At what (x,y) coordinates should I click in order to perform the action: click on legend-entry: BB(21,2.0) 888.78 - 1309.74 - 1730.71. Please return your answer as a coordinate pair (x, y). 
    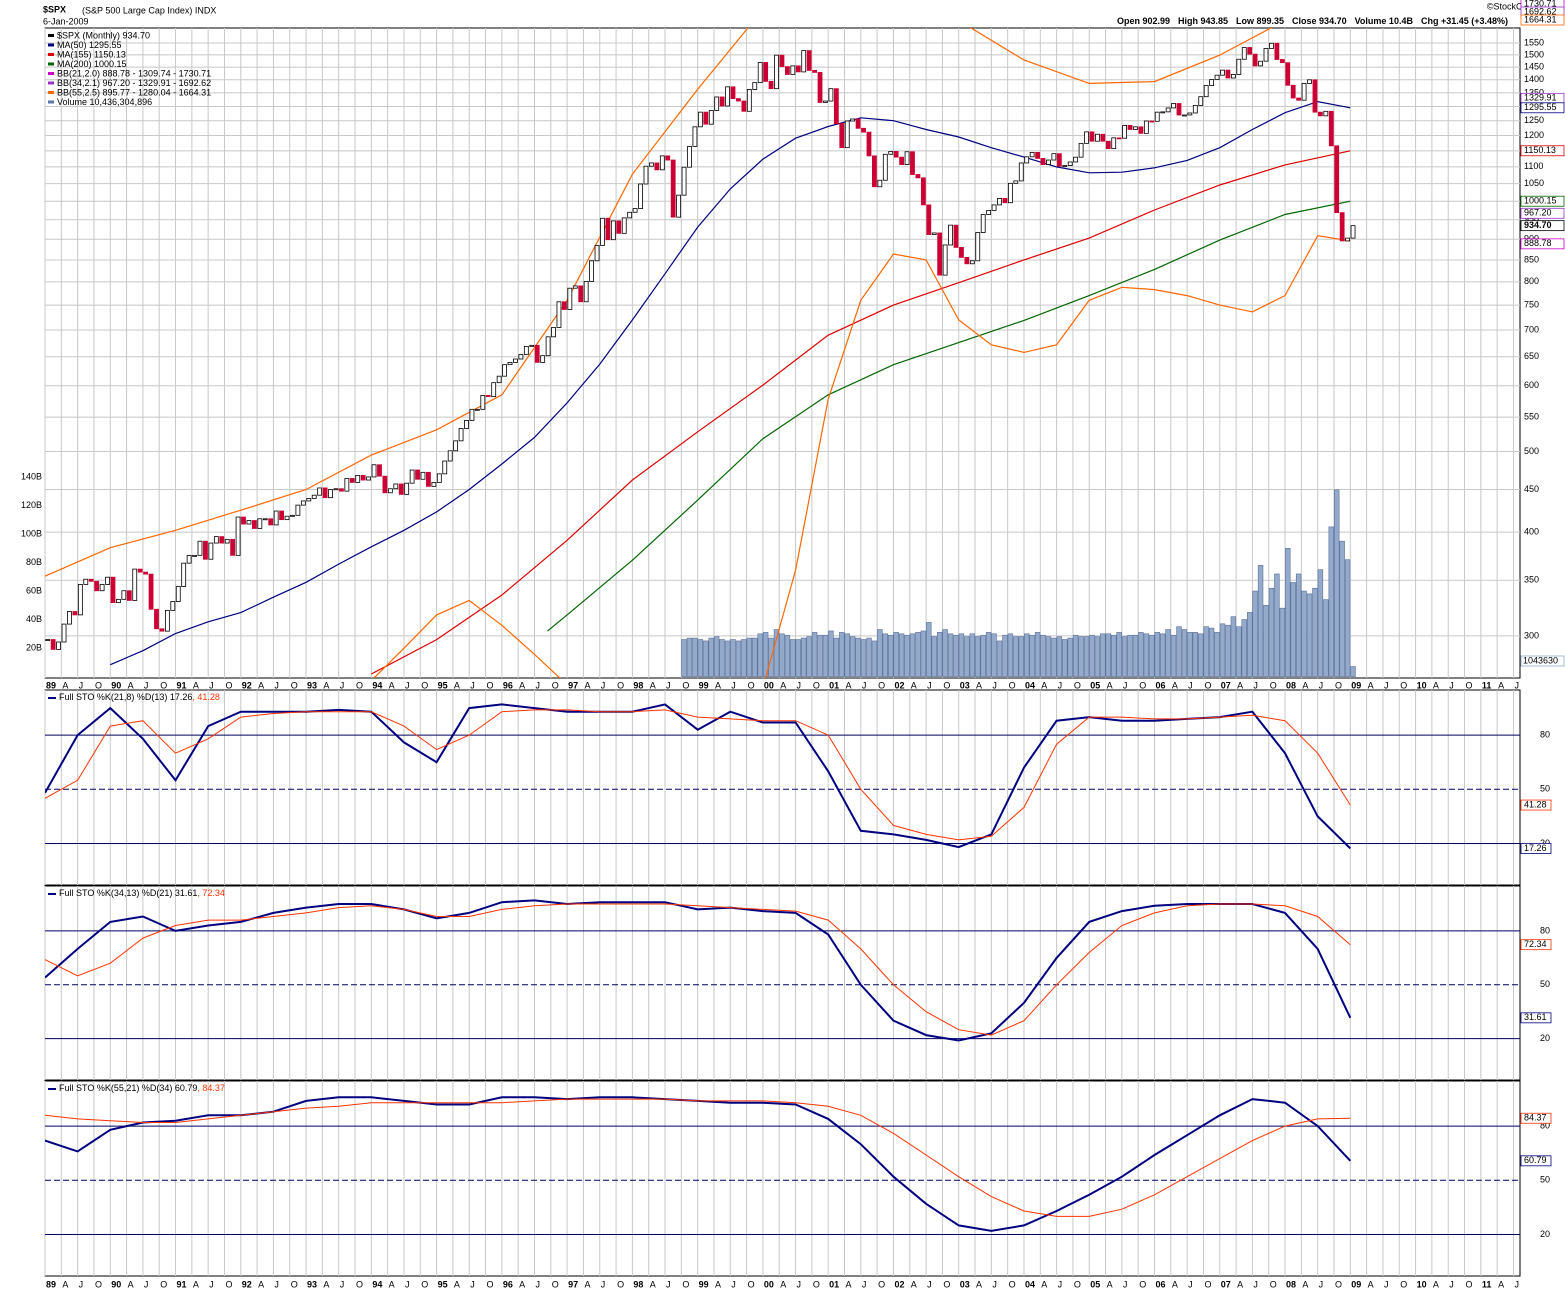
    Looking at the image, I should click on (134, 73).